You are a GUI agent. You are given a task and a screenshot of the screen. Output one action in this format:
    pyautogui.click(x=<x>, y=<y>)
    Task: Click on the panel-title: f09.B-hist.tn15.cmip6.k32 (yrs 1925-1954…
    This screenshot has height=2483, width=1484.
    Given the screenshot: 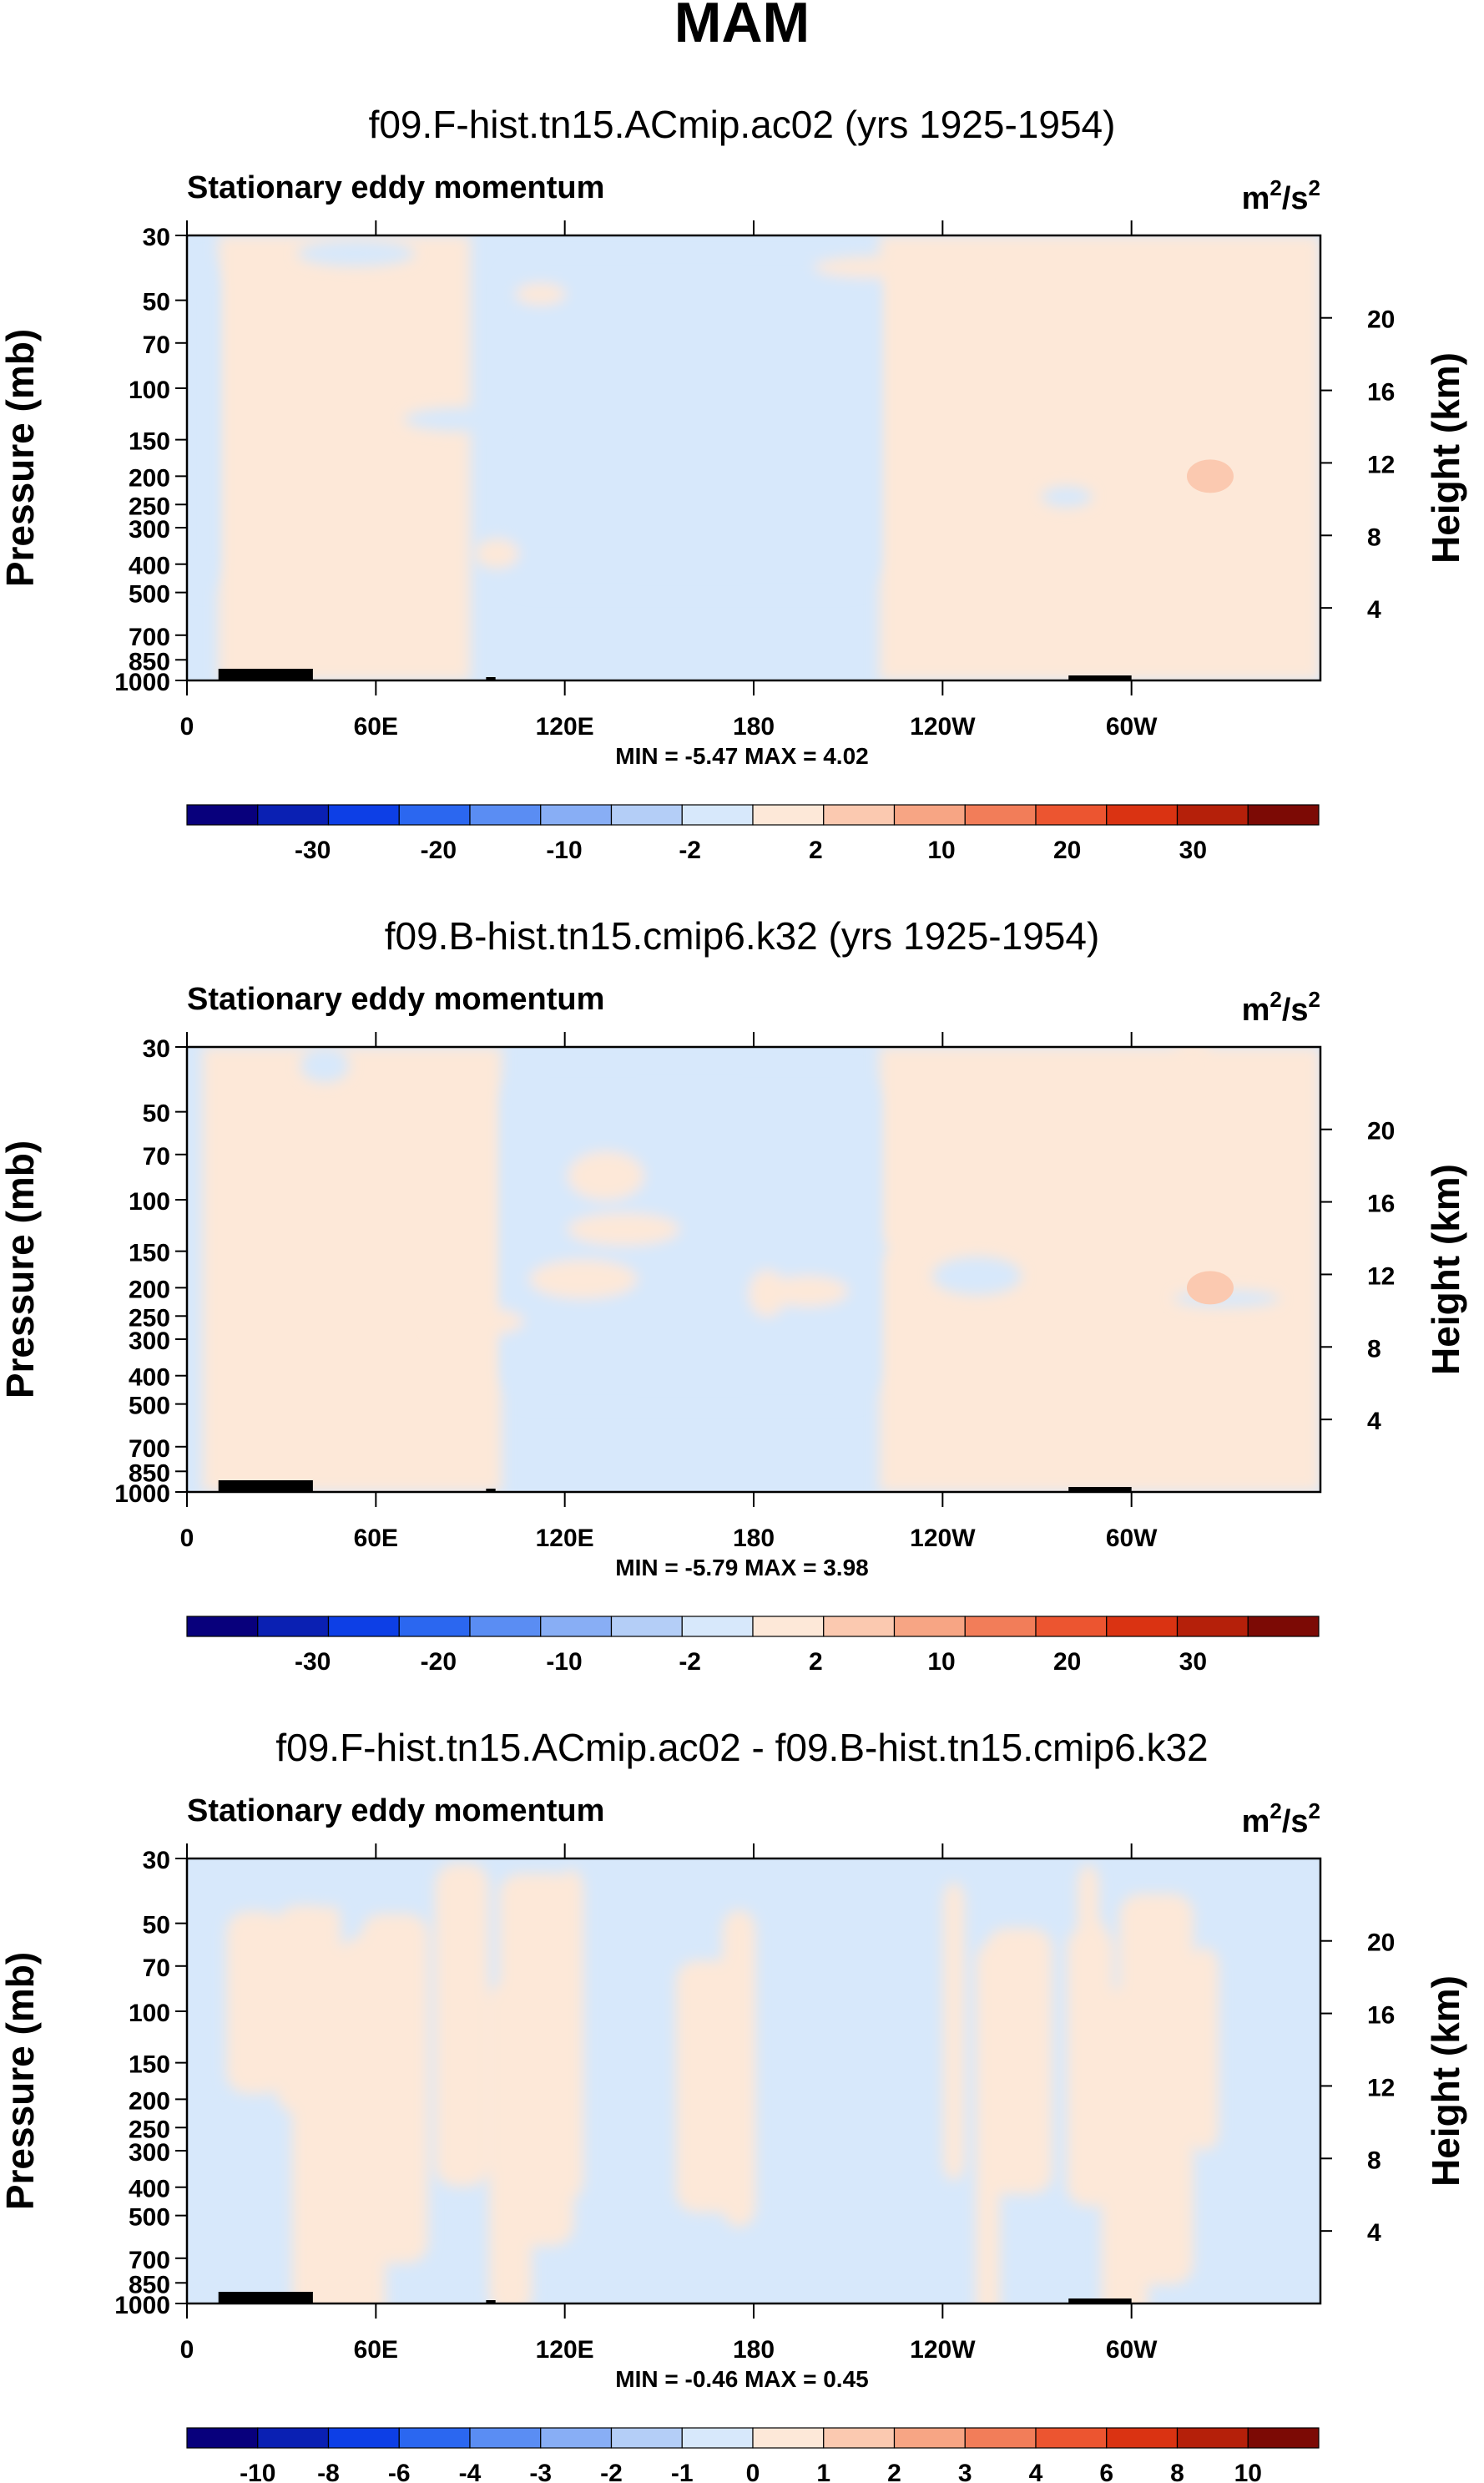 What is the action you would take?
    pyautogui.click(x=742, y=936)
    